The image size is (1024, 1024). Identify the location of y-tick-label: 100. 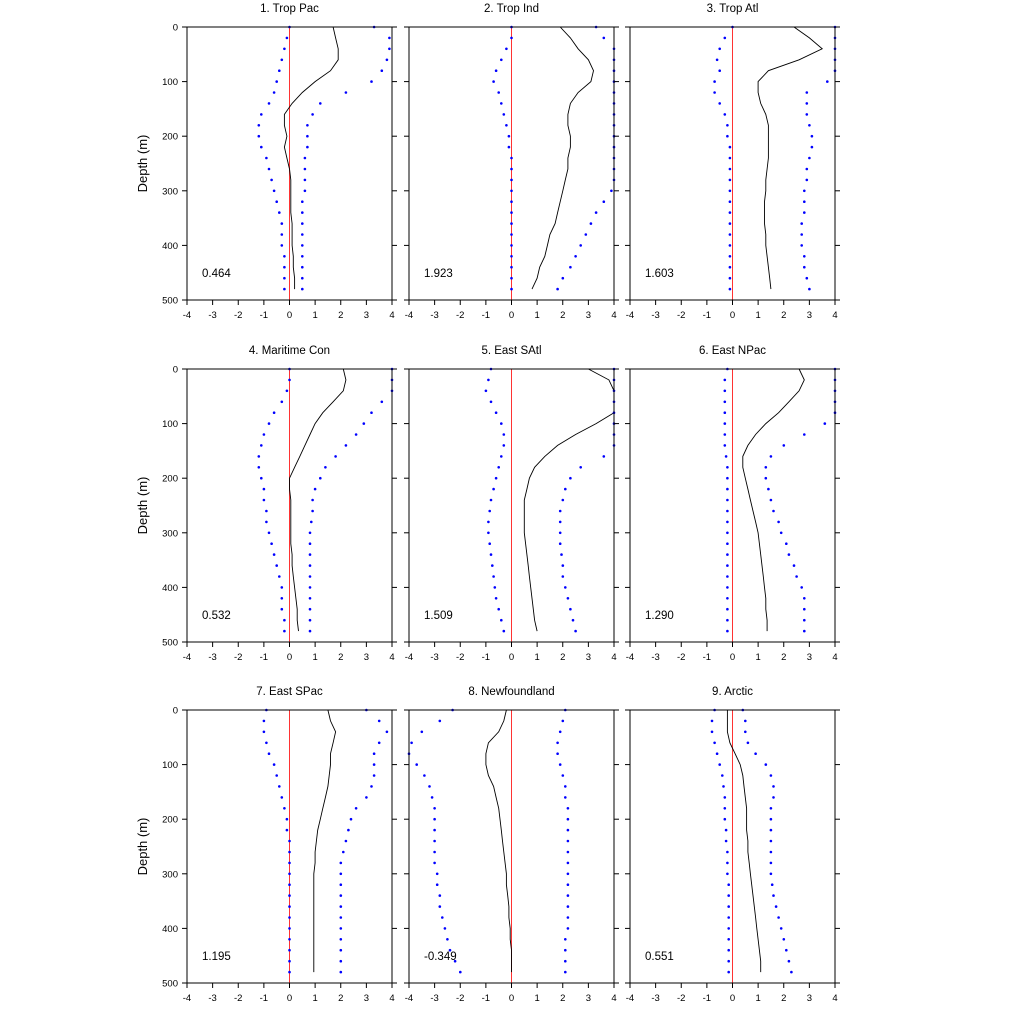
(170, 765).